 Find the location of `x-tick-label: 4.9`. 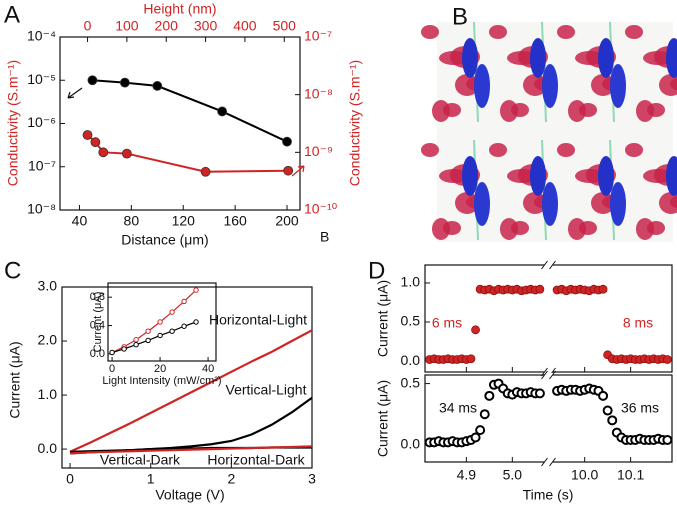

x-tick-label: 4.9 is located at coordinates (467, 475).